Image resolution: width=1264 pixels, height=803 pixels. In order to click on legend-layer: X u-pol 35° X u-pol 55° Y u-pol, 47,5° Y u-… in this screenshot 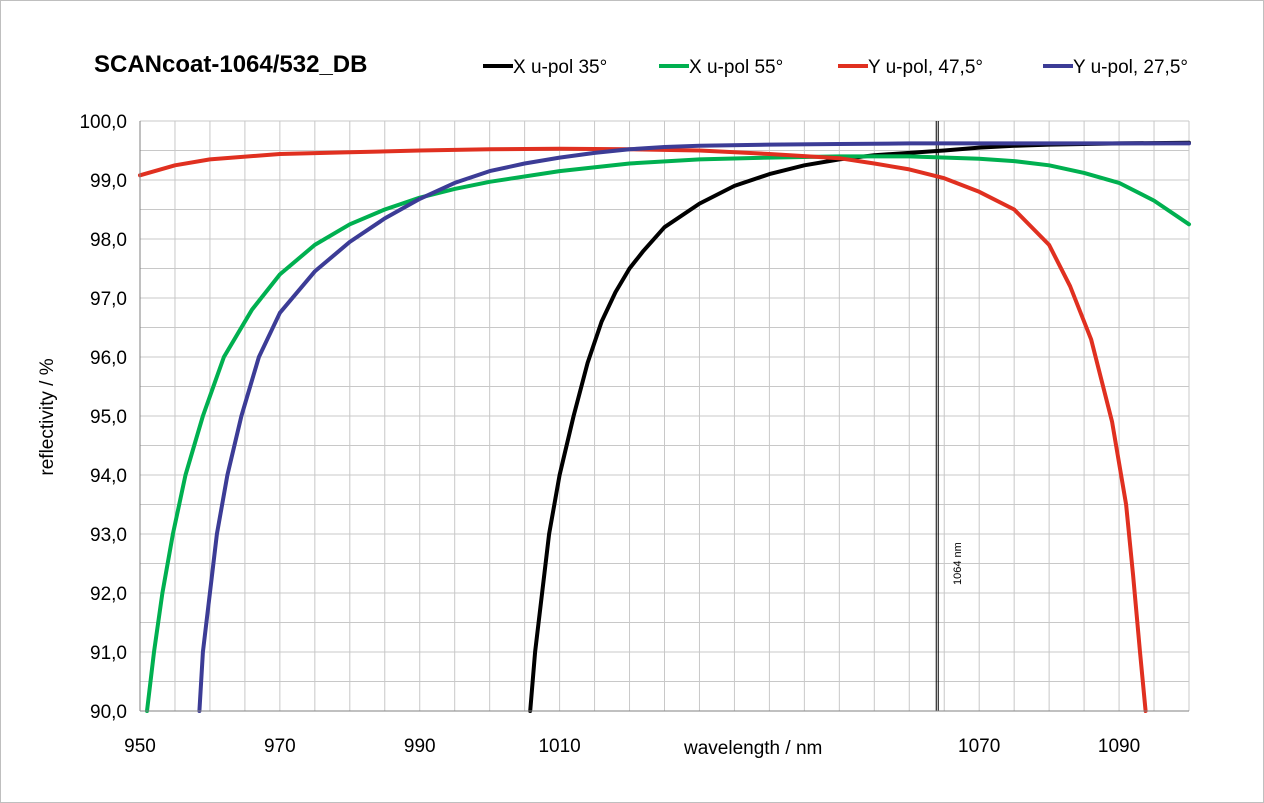, I will do `click(835, 67)`.